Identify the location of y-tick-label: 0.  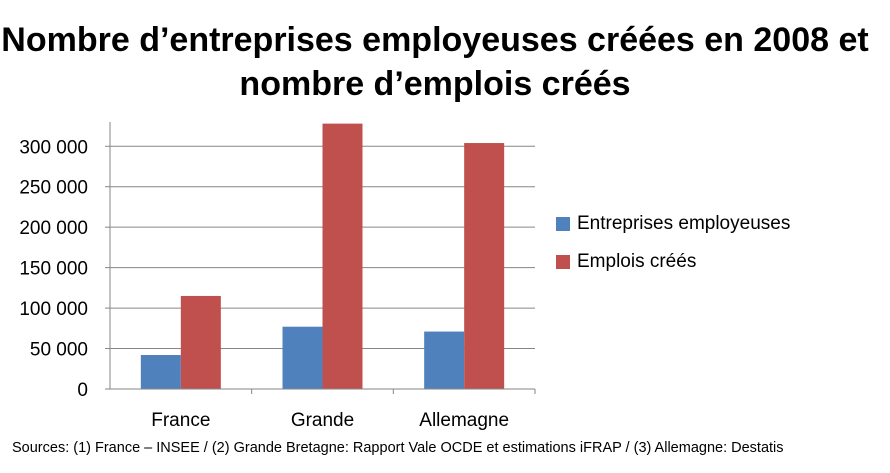
(82, 390).